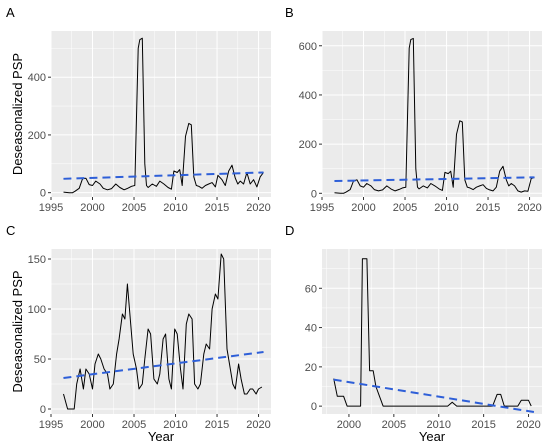 The width and height of the screenshot is (550, 444). Describe the element at coordinates (311, 368) in the screenshot. I see `y-tick-label: 20` at that location.